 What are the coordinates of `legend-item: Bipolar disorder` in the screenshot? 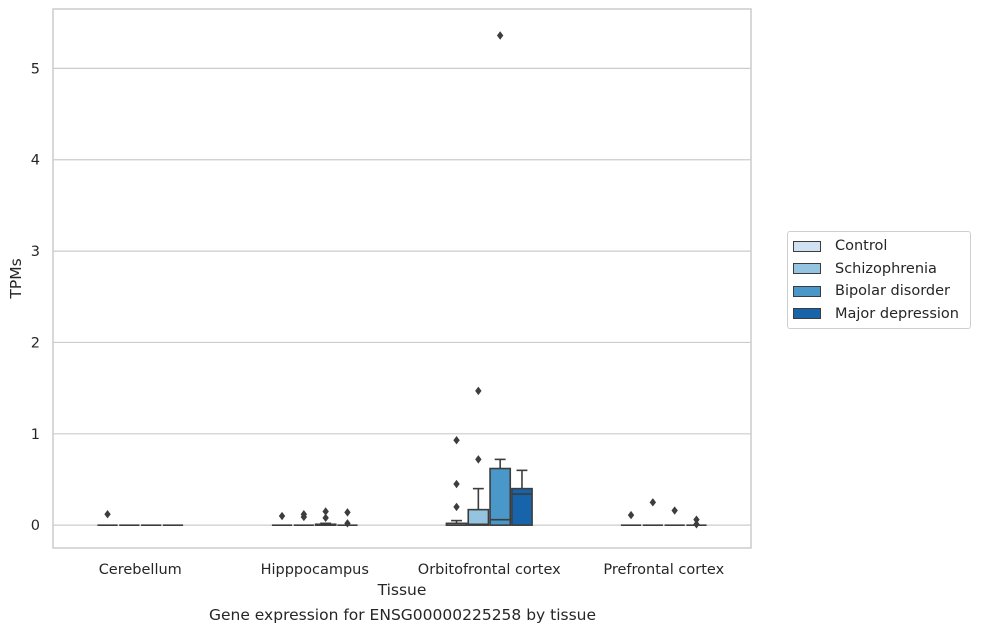 It's located at (879, 291).